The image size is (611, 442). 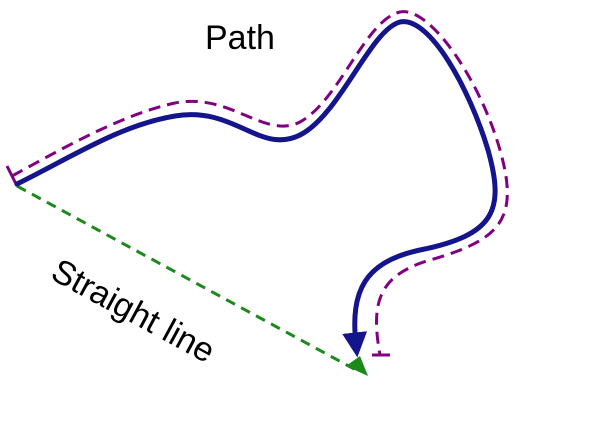 I want to click on straight-line-label: Straight line, so click(x=133, y=311).